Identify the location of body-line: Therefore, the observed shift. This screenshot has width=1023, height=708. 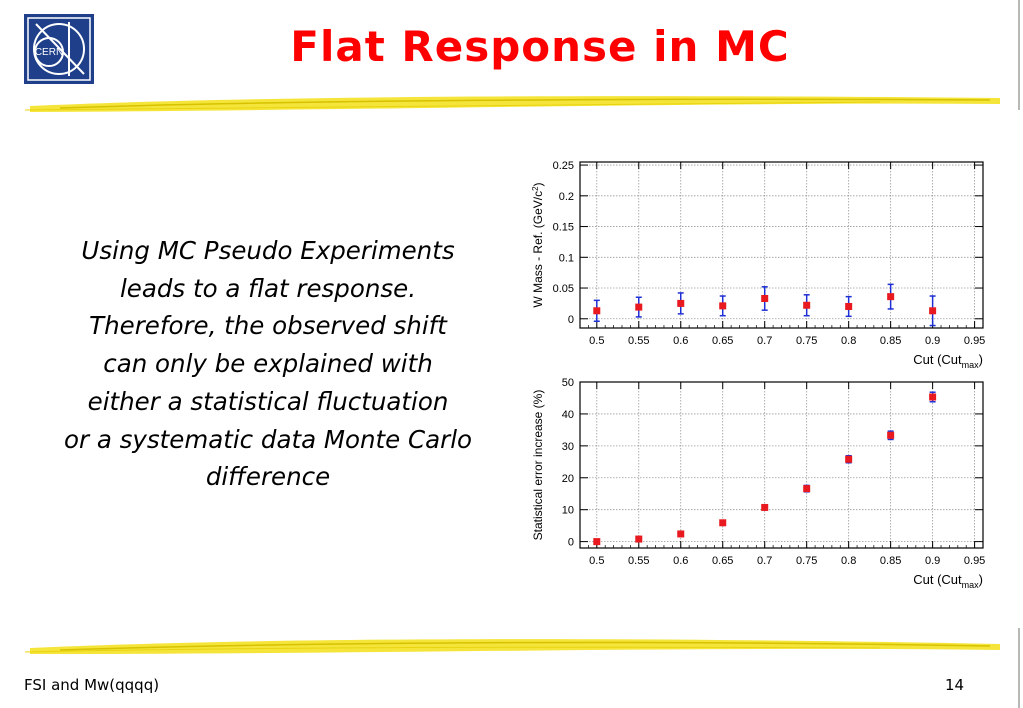
(268, 326).